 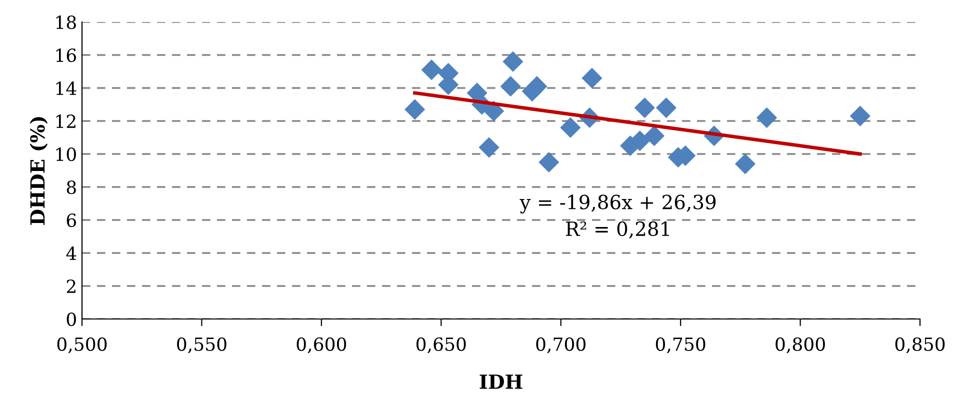 What do you see at coordinates (321, 345) in the screenshot?
I see `x-tick-label: 0,600` at bounding box center [321, 345].